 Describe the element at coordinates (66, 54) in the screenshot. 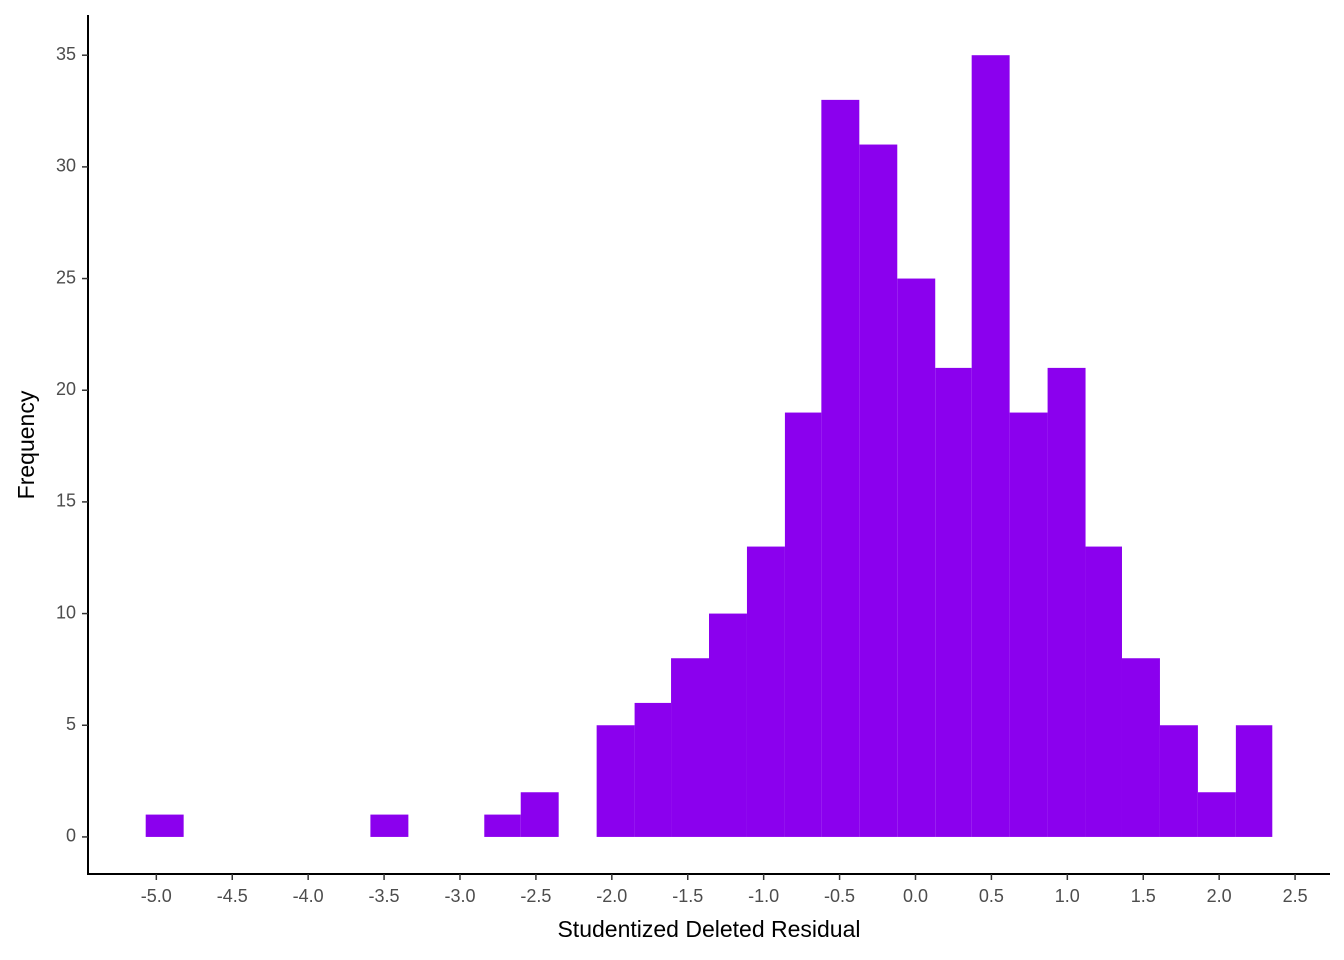

I see `y-tick-label: 35` at that location.